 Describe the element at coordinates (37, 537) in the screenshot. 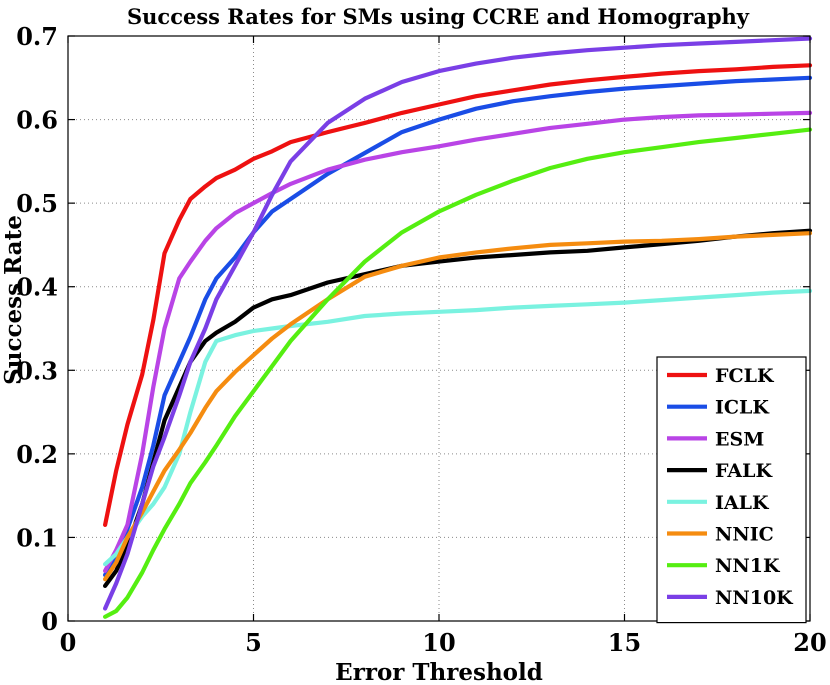

I see `y-tick-label: 0.1` at that location.